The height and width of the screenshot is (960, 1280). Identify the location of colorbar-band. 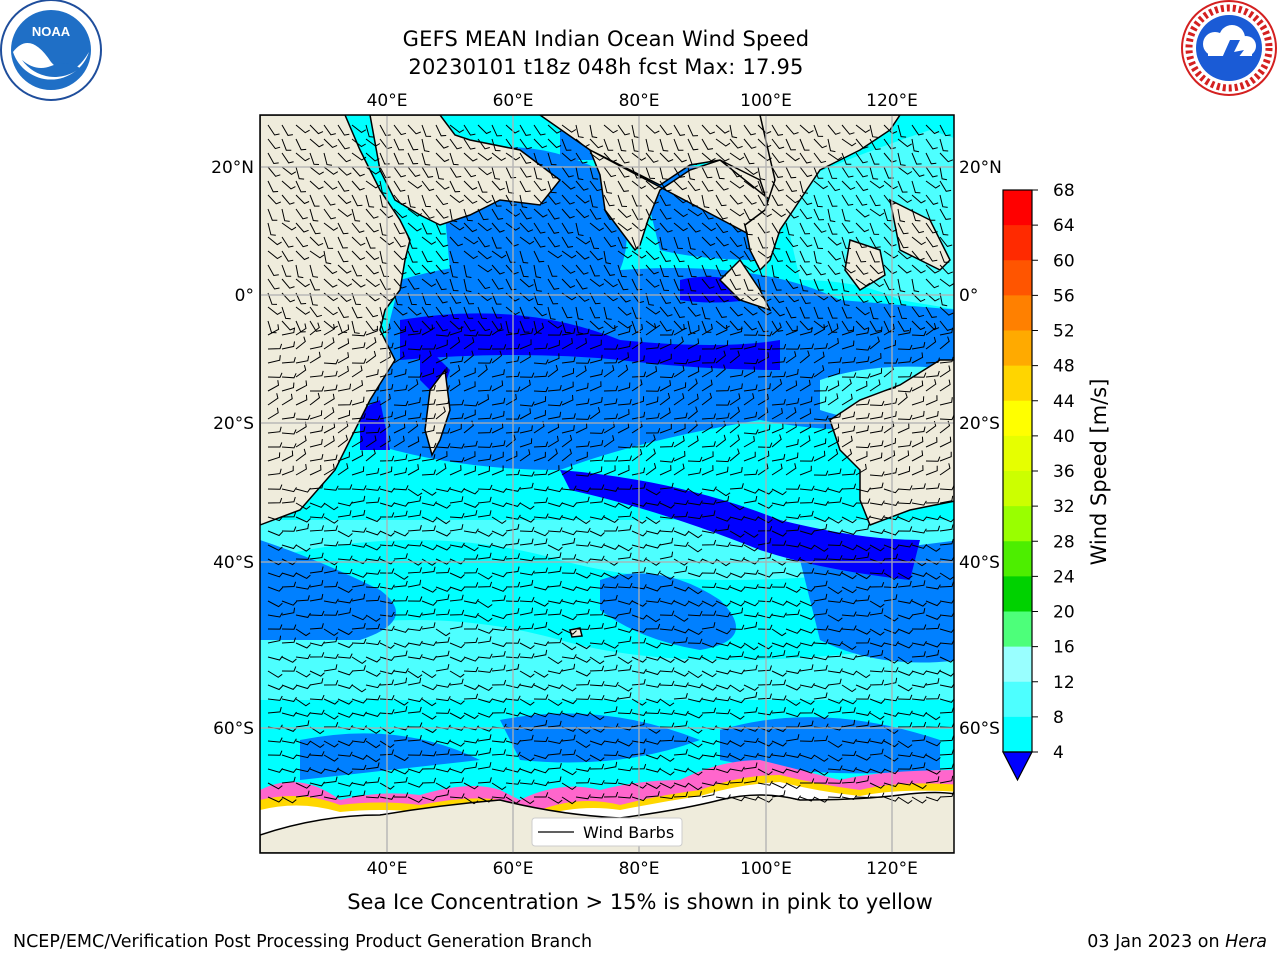
(1017, 629).